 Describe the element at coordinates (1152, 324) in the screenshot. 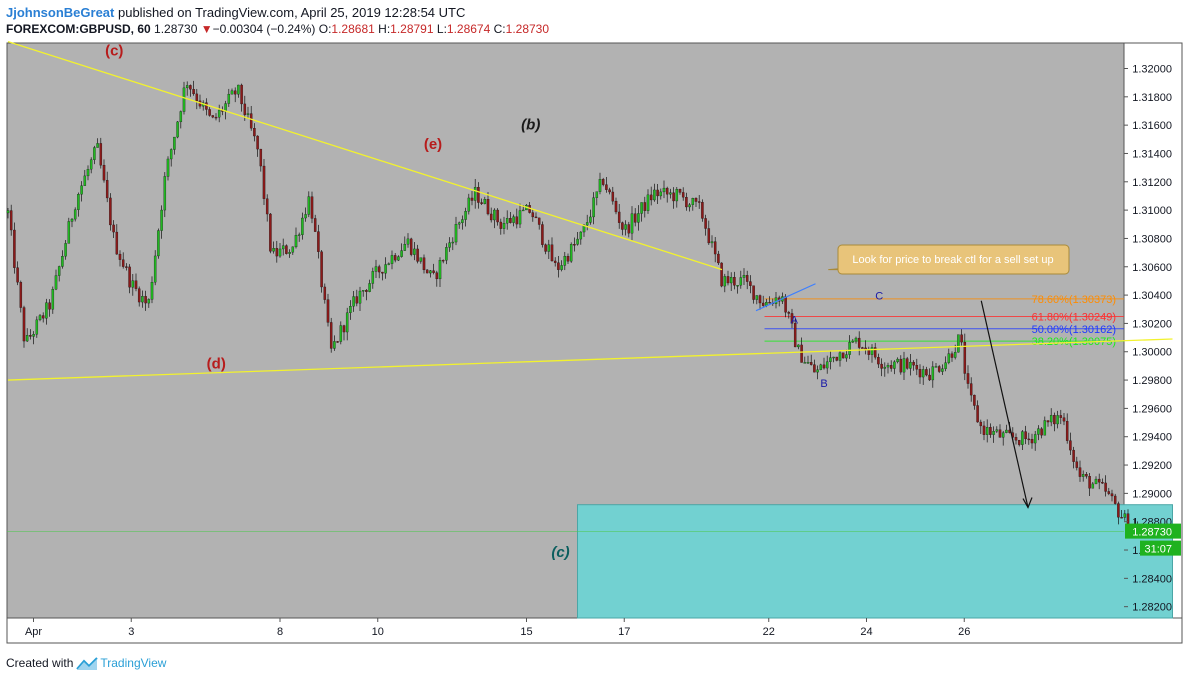

I see `y-tick-label: 1.30200` at that location.